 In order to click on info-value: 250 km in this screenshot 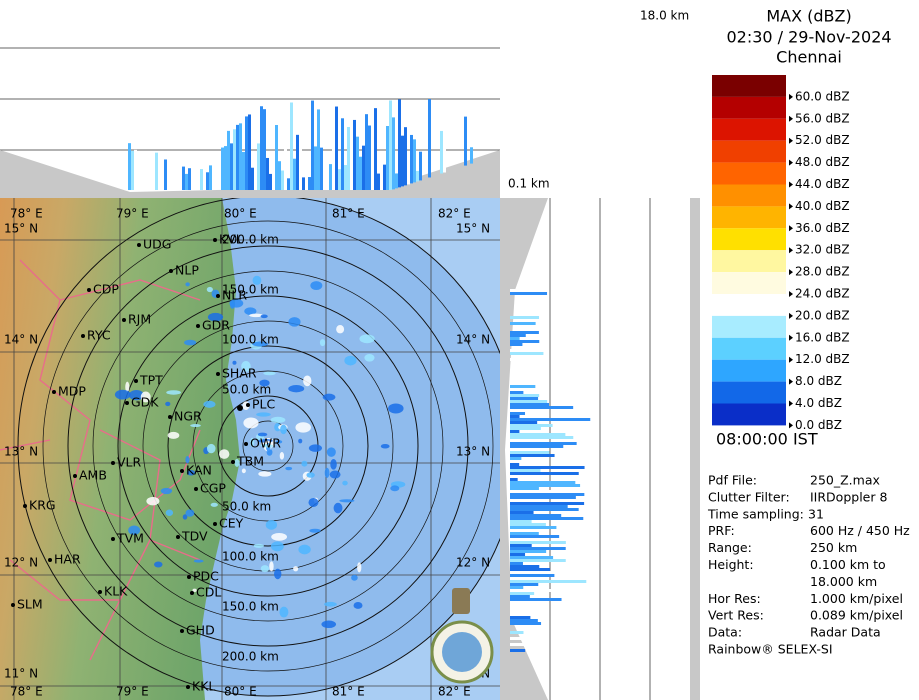, I will do `click(833, 547)`.